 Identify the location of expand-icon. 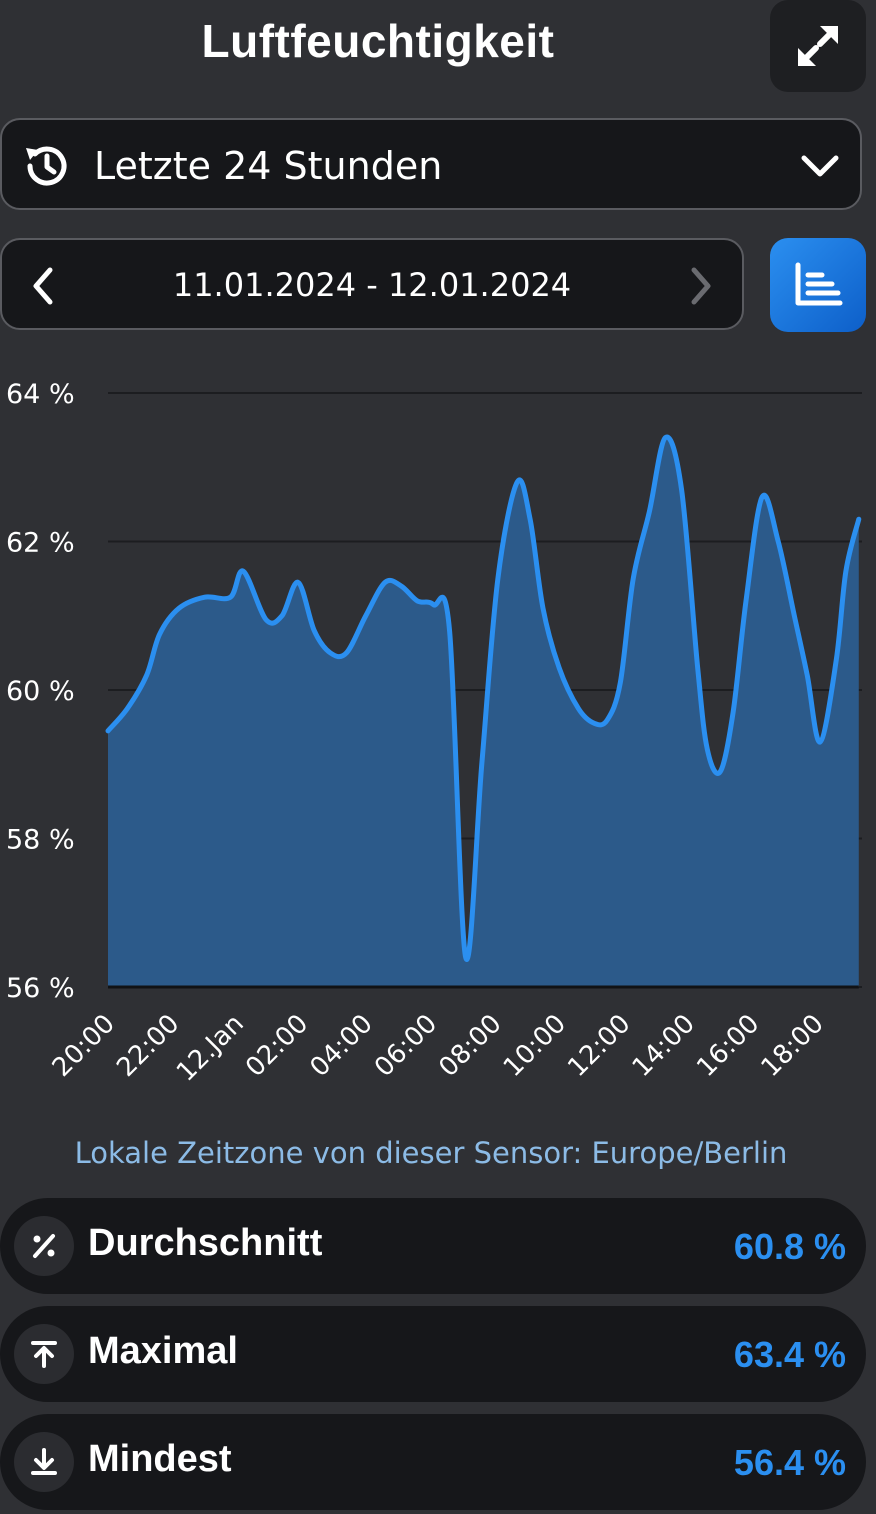
(818, 46).